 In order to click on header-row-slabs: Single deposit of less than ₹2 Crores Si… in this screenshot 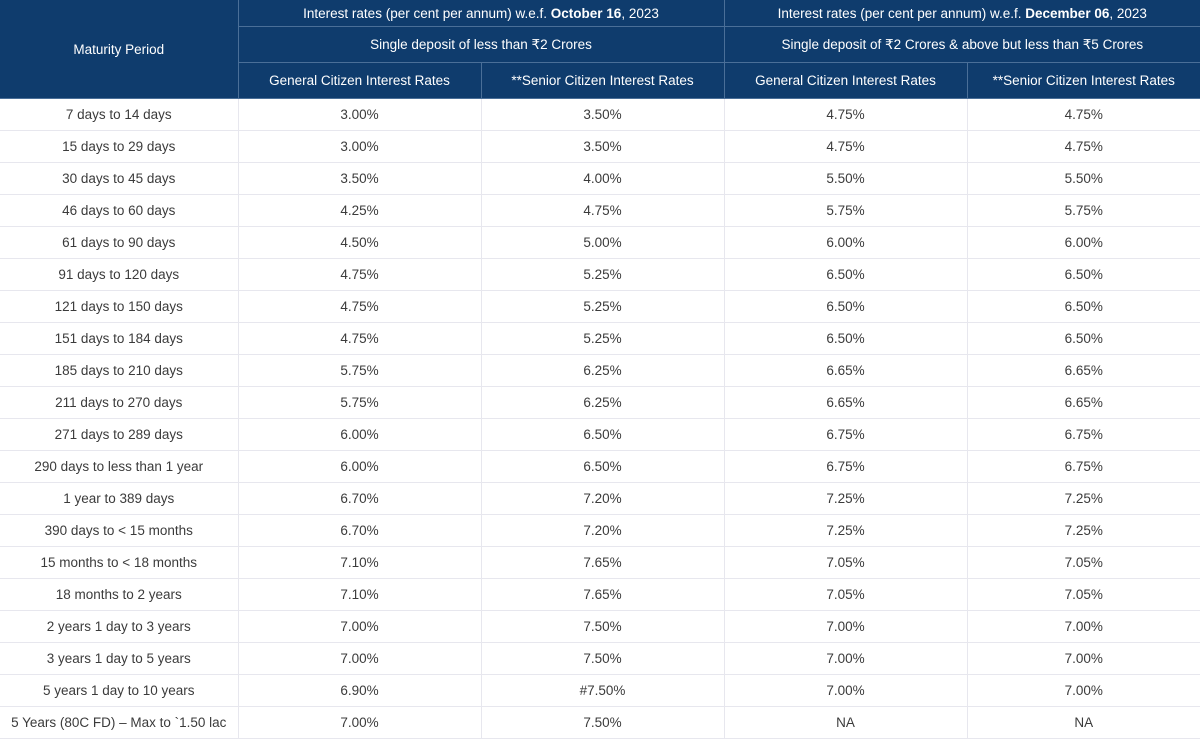, I will do `click(600, 44)`.